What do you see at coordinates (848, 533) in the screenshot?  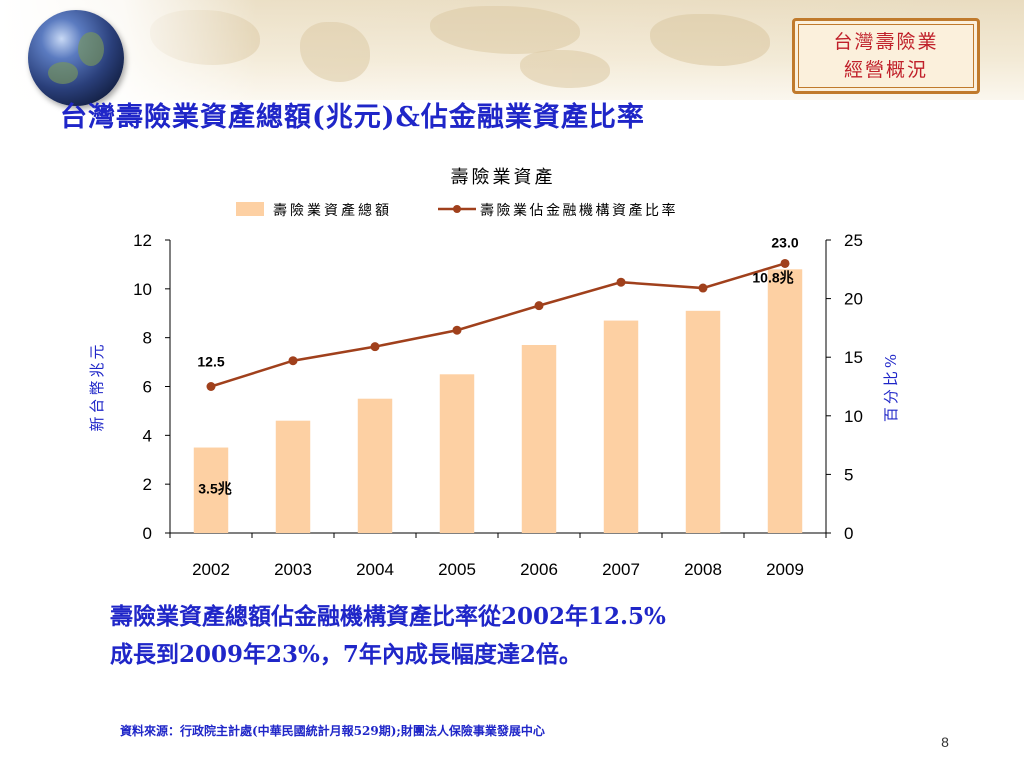 I see `y-tick-label-right: 0` at bounding box center [848, 533].